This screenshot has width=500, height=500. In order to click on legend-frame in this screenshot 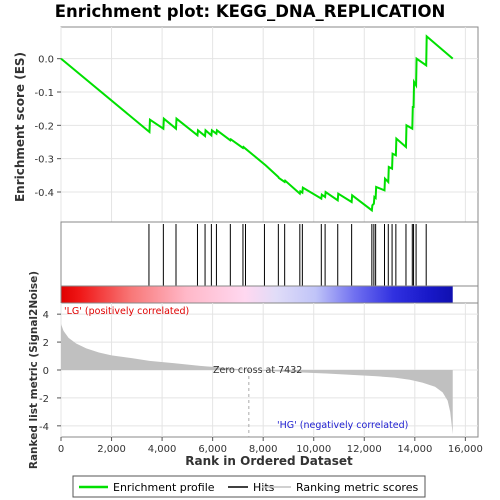, I will do `click(249, 486)`.